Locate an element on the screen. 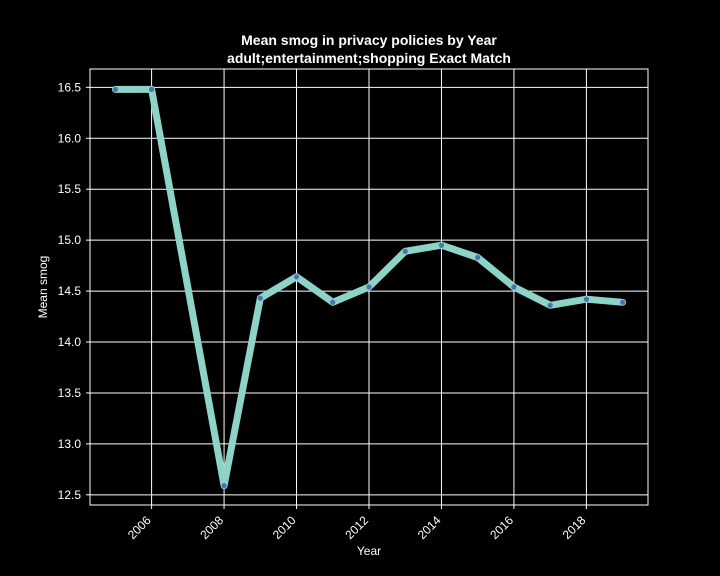  chart-title: Mean smog in privacy policies by Year is located at coordinates (369, 40).